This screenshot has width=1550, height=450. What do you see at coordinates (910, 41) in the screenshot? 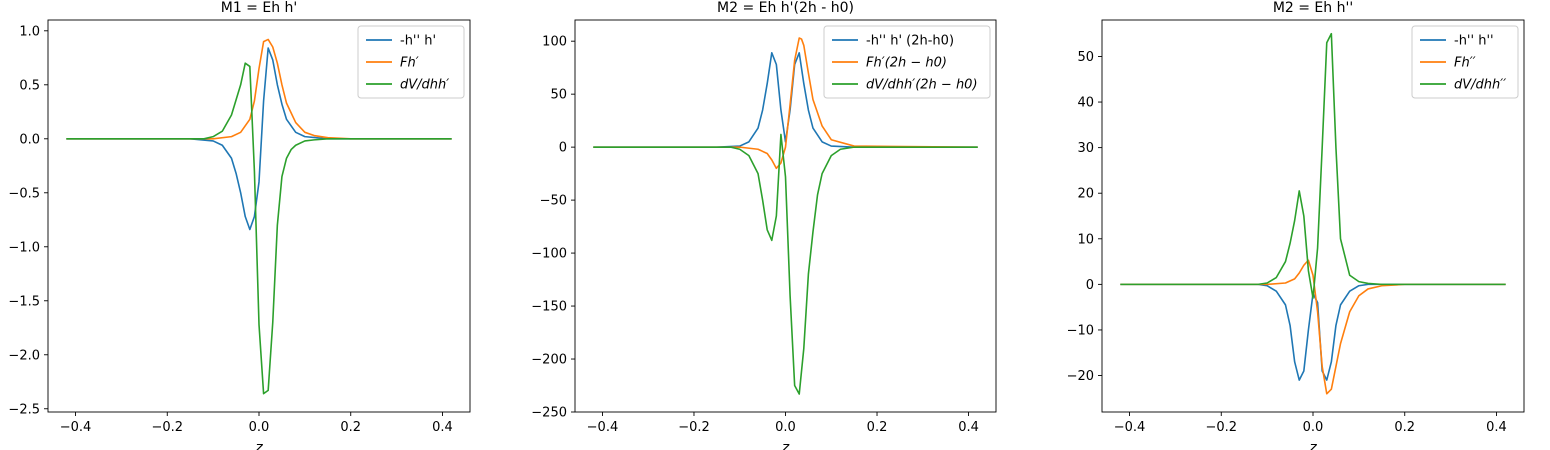
I see `legend-label: -h'' h' (2h-h0)` at bounding box center [910, 41].